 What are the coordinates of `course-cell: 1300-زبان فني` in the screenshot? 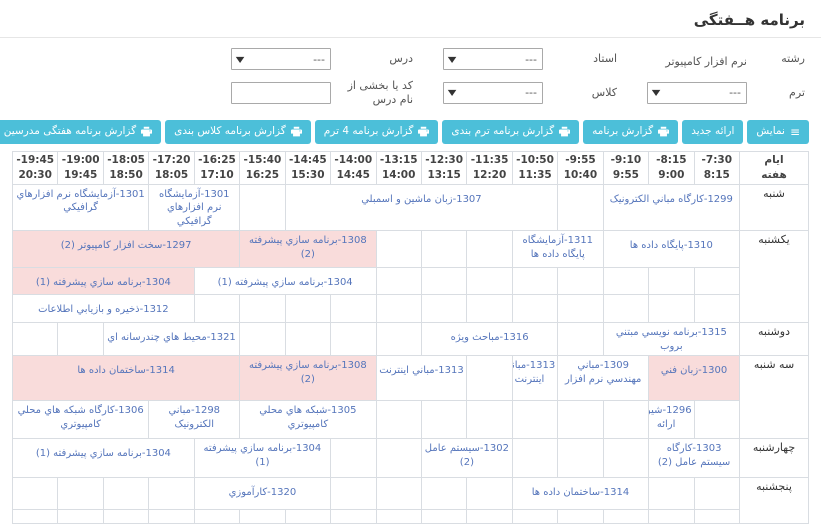 It's located at (694, 378).